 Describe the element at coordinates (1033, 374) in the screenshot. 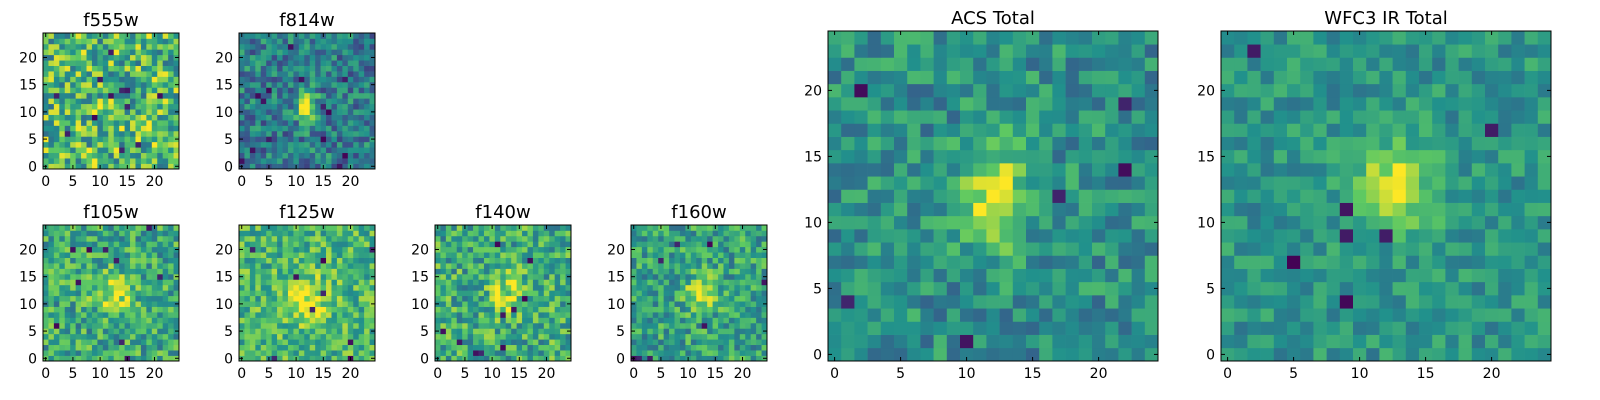

I see `x-tick-label: 15` at that location.